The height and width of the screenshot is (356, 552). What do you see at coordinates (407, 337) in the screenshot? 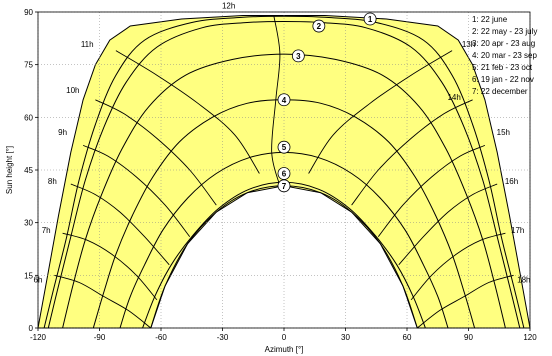
I see `x-tick-label: 60` at bounding box center [407, 337].